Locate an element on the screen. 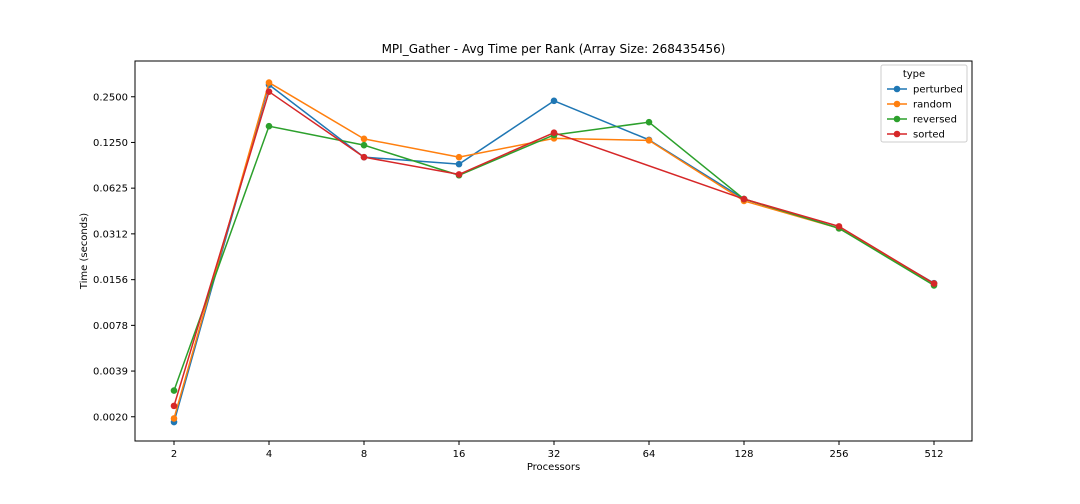  y-tick-label: 0.0625 is located at coordinates (110, 189).